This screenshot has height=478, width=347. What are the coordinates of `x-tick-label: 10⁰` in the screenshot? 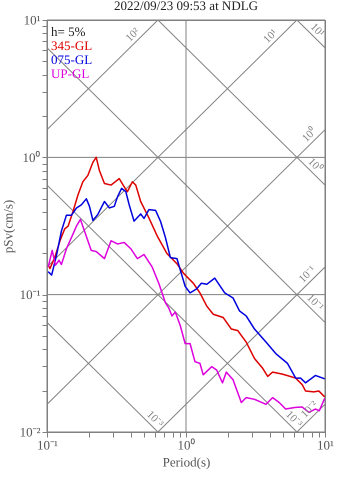 It's located at (187, 445).